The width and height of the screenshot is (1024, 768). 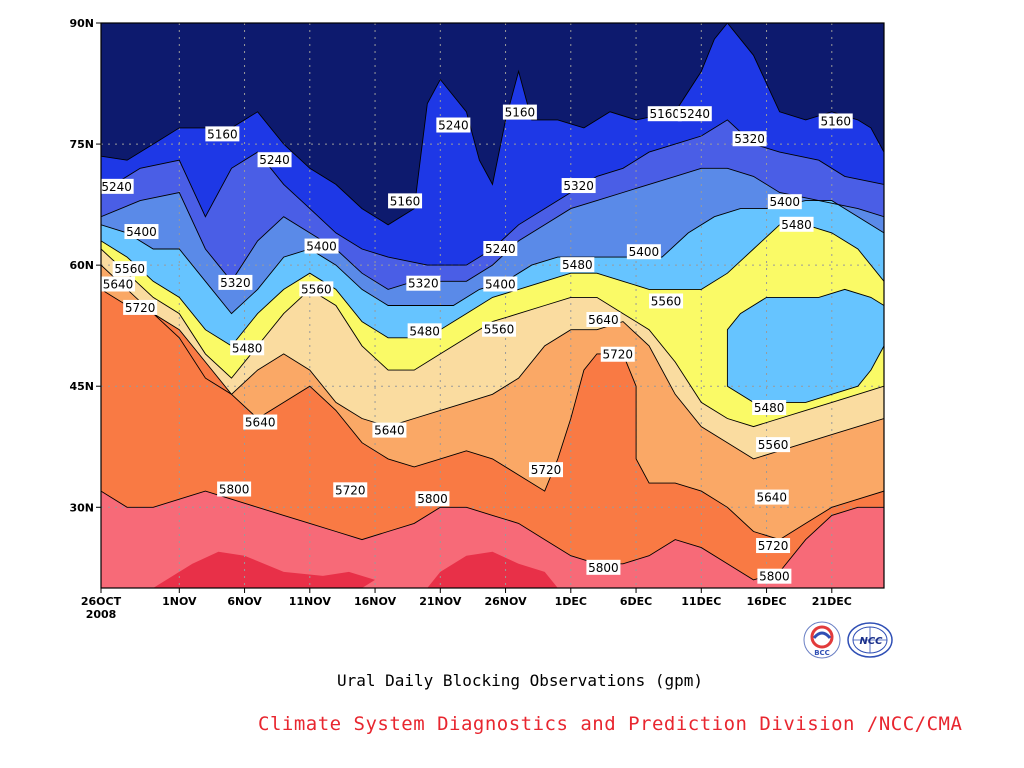 I want to click on x-tick-label: 11NOV, so click(x=310, y=601).